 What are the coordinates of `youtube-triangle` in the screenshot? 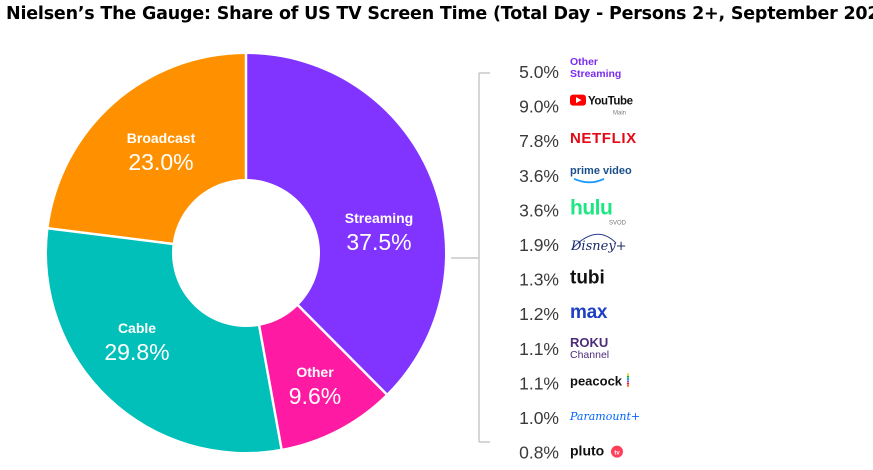 It's located at (579, 100).